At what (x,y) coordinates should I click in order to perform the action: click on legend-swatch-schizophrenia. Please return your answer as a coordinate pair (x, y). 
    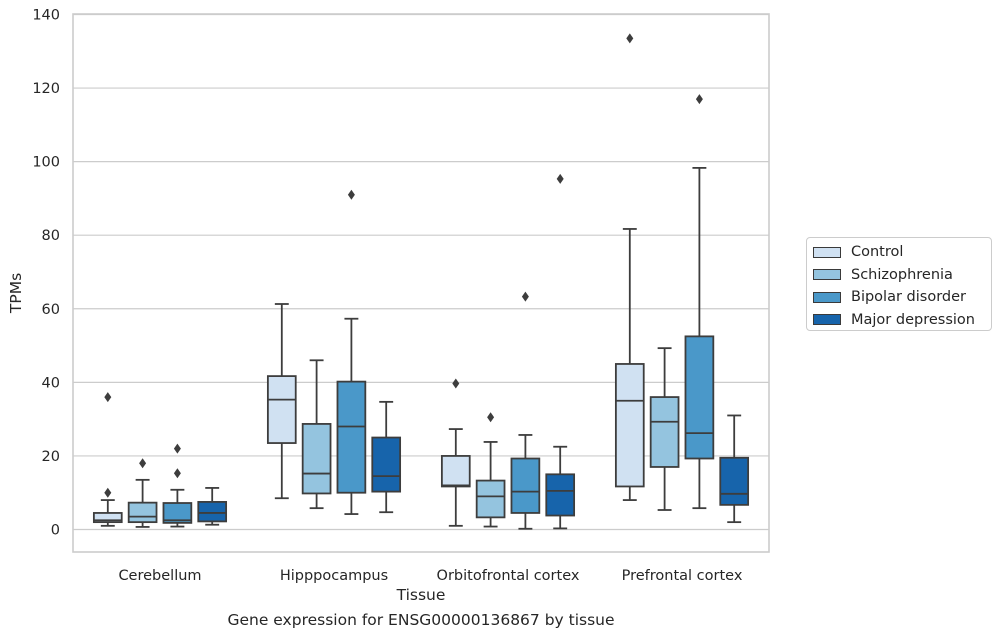
    Looking at the image, I should click on (827, 275).